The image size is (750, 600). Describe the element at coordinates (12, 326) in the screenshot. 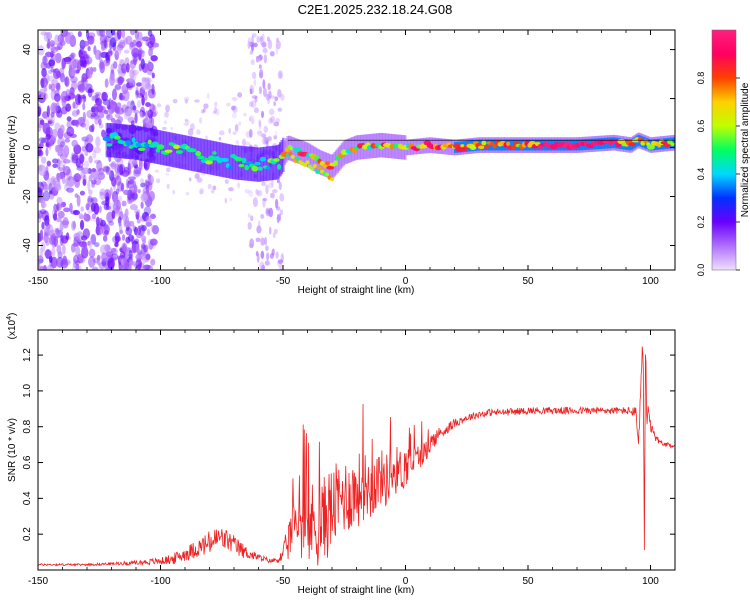

I see `snr-multiplier-label: (x104)` at that location.